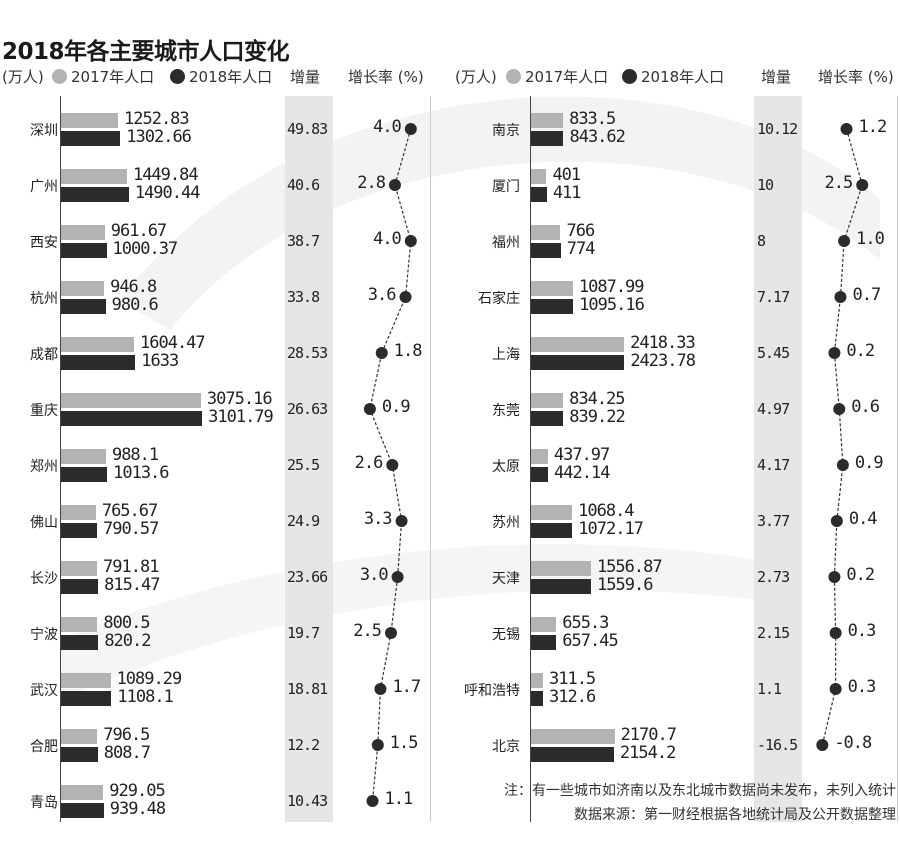  What do you see at coordinates (60, 459) in the screenshot?
I see `axis-line` at bounding box center [60, 459].